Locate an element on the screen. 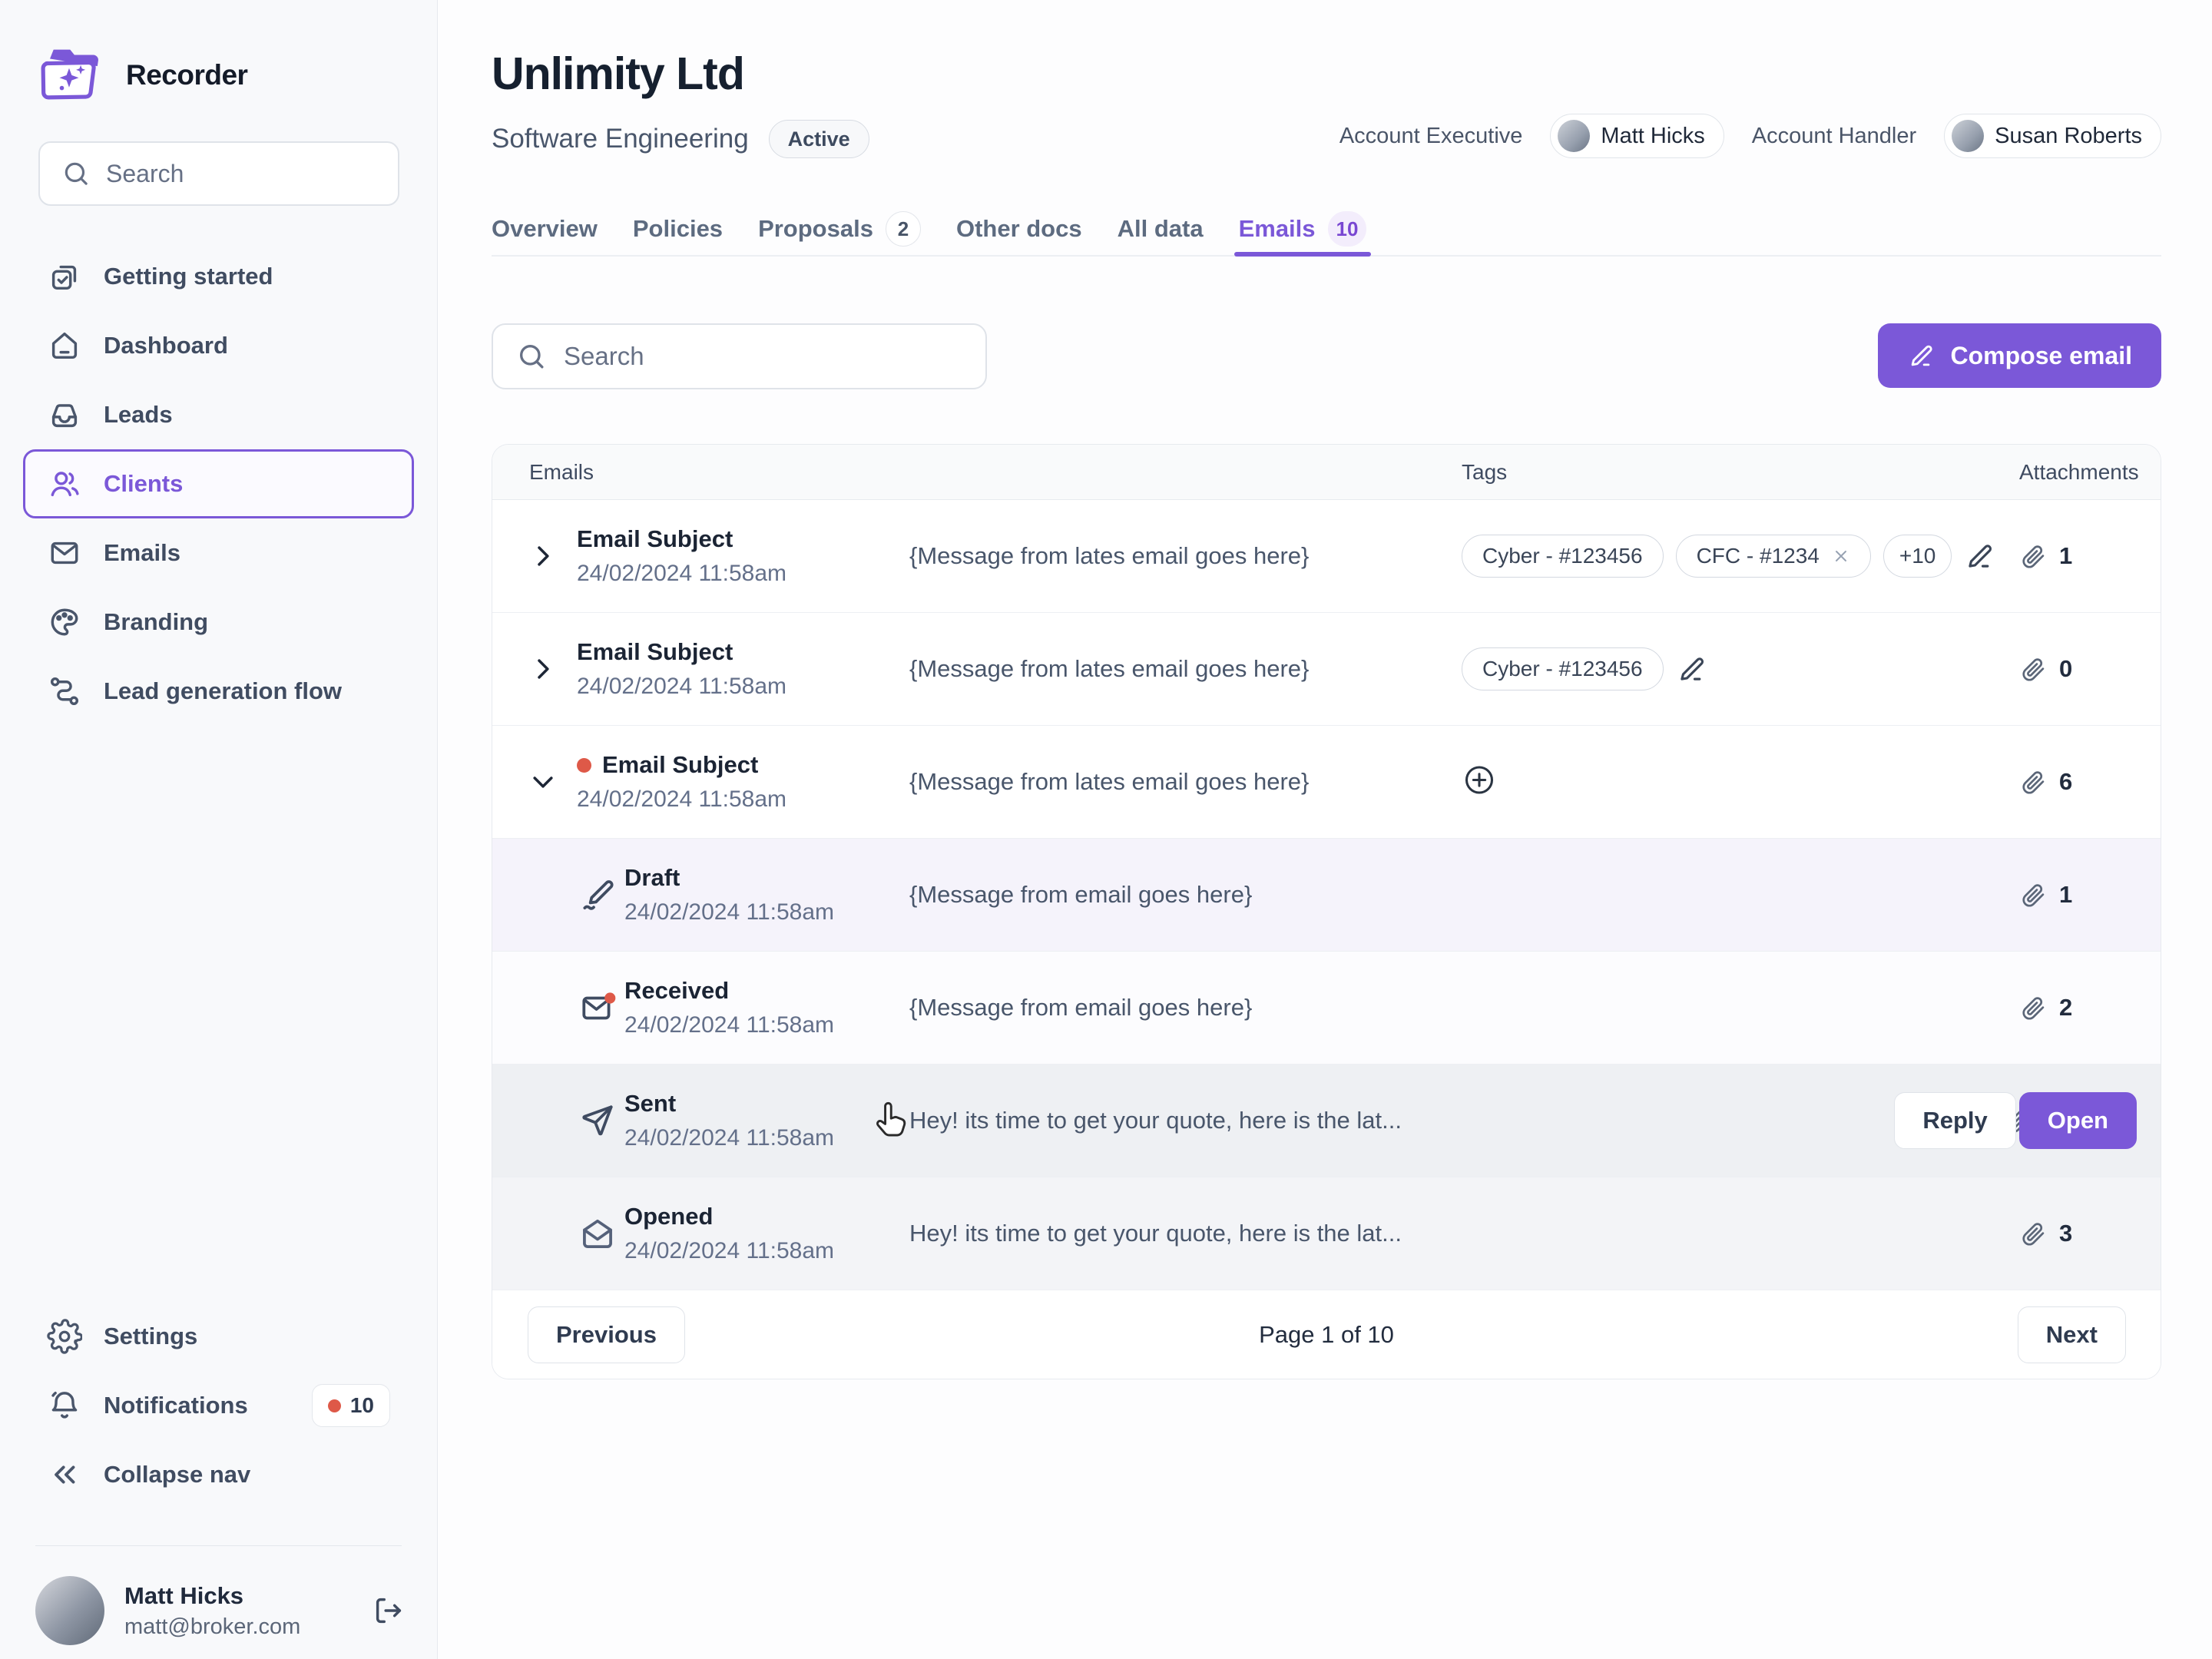 The height and width of the screenshot is (1659, 2212). sidebar-item-lead-generation-flow: Lead generation flow is located at coordinates (219, 691).